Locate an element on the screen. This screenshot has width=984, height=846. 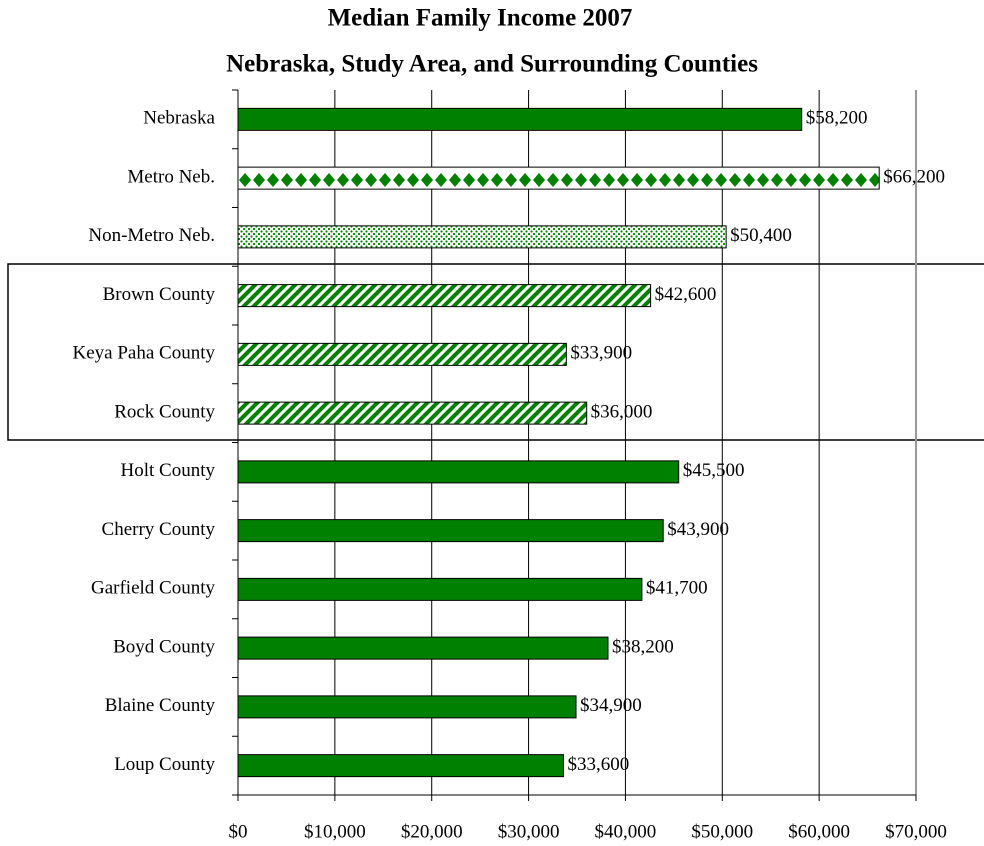
data-label: $50,400 is located at coordinates (761, 235).